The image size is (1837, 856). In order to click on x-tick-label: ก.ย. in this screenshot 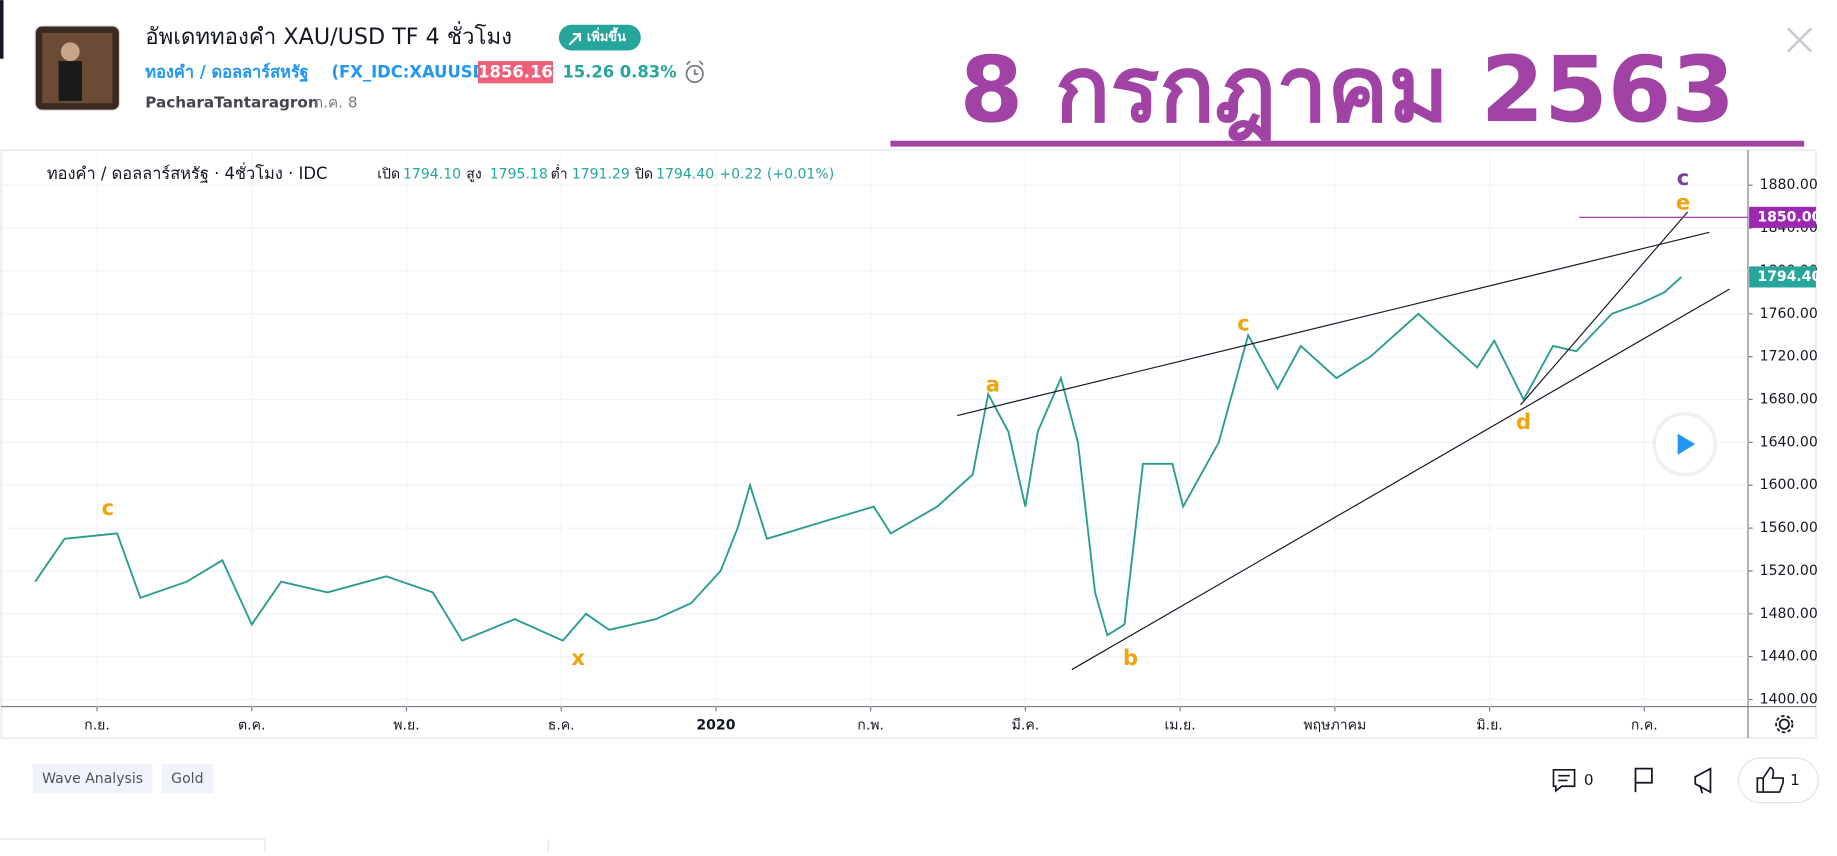, I will do `click(97, 725)`.